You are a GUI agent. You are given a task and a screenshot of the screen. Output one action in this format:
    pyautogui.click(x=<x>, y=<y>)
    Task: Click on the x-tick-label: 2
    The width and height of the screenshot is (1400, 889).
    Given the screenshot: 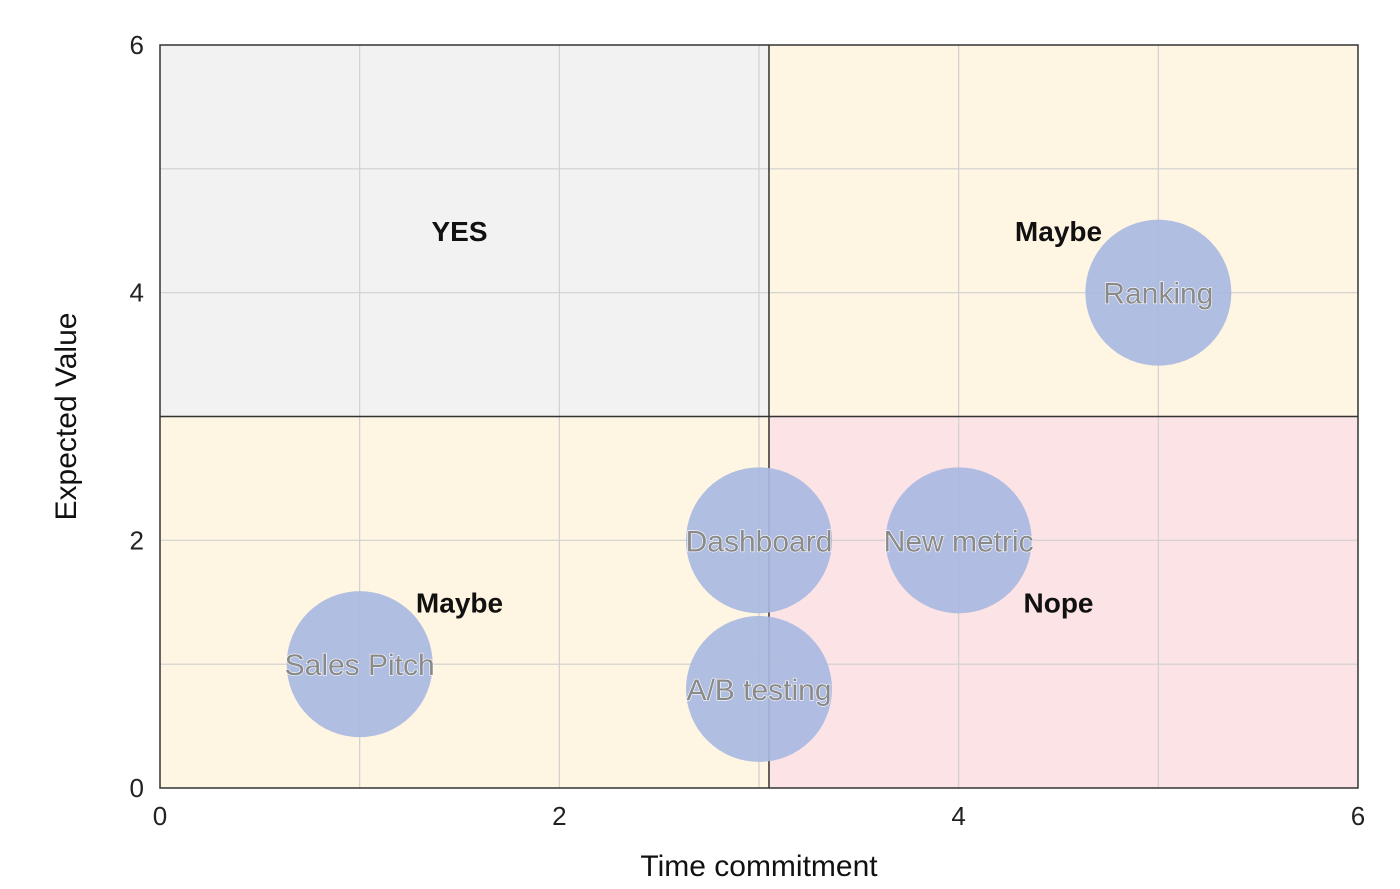 What is the action you would take?
    pyautogui.click(x=559, y=816)
    